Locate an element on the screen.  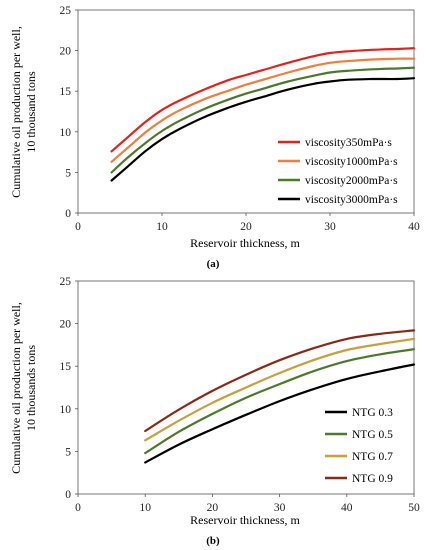
chart-b-ytick-label: 0 is located at coordinates (68, 495).